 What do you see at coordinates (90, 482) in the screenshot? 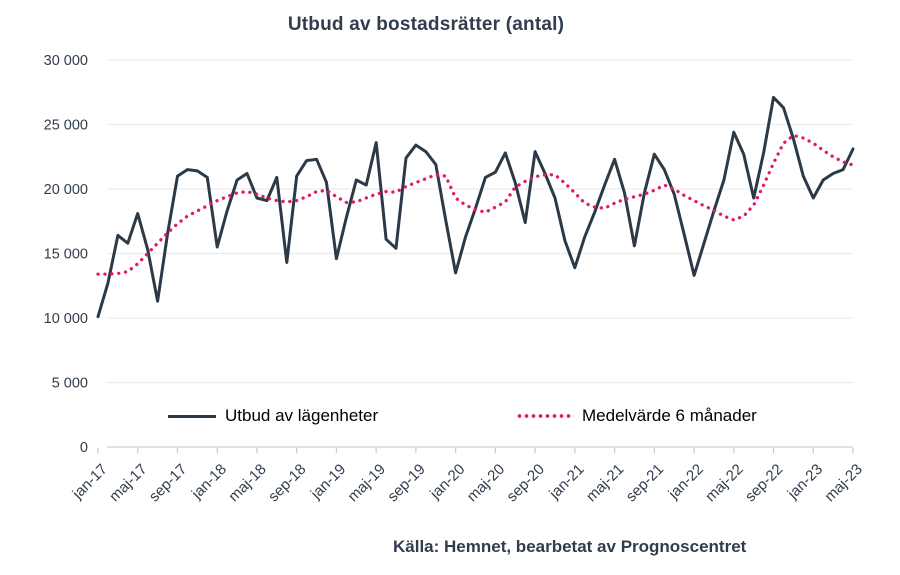
I see `x-axis-label: jan-17` at bounding box center [90, 482].